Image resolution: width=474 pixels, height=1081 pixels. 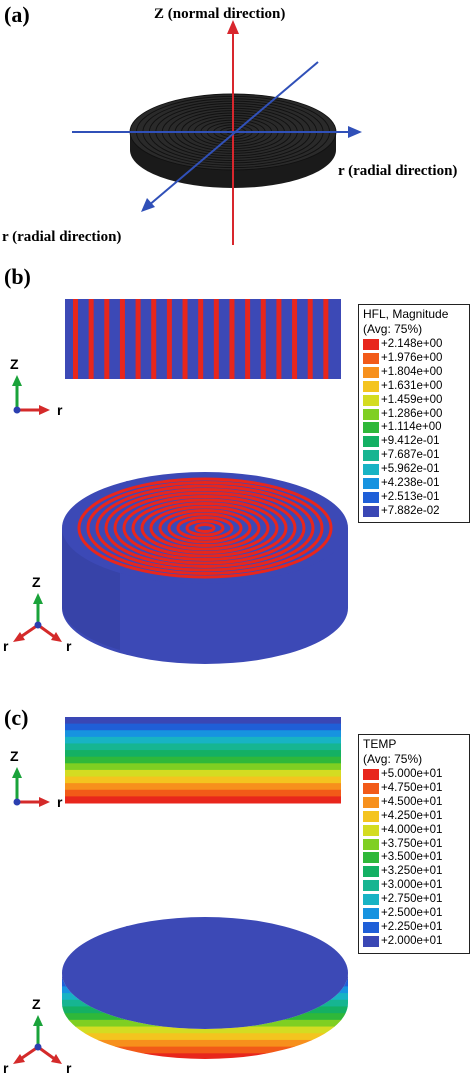 What do you see at coordinates (17, 276) in the screenshot?
I see `panel-b-label: (b)` at bounding box center [17, 276].